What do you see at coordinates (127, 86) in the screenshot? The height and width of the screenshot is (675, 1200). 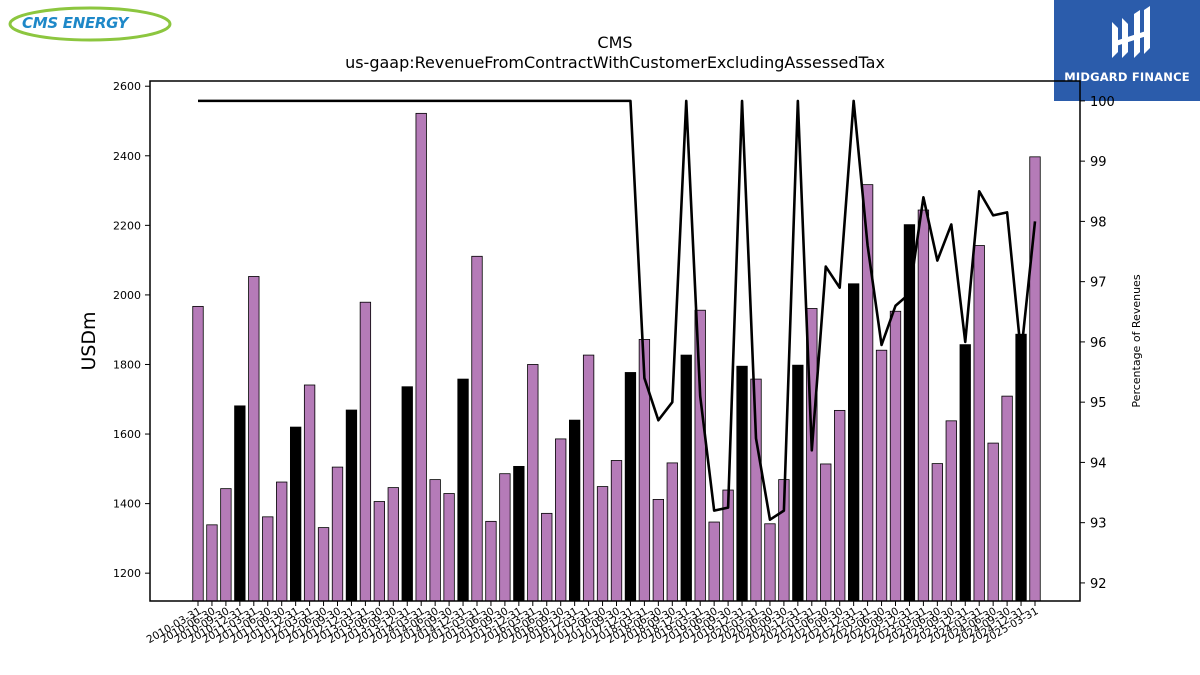 I see `y-tick-label: 2600` at bounding box center [127, 86].